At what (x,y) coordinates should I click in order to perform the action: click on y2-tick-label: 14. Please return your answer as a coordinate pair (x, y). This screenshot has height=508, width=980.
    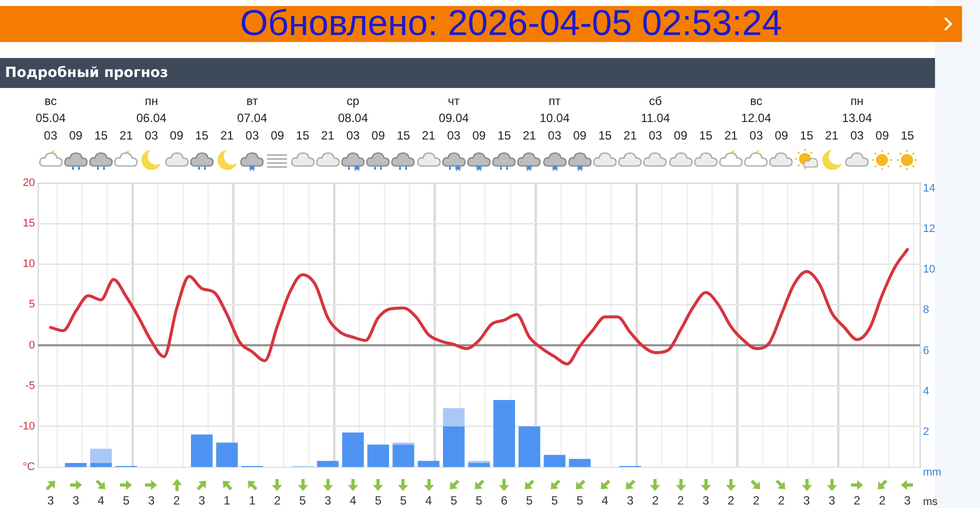
    Looking at the image, I should click on (929, 188).